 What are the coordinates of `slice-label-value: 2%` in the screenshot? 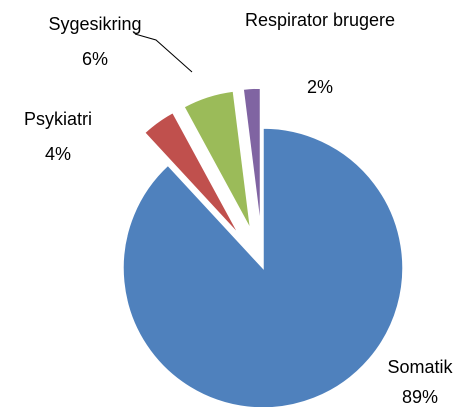 It's located at (320, 87).